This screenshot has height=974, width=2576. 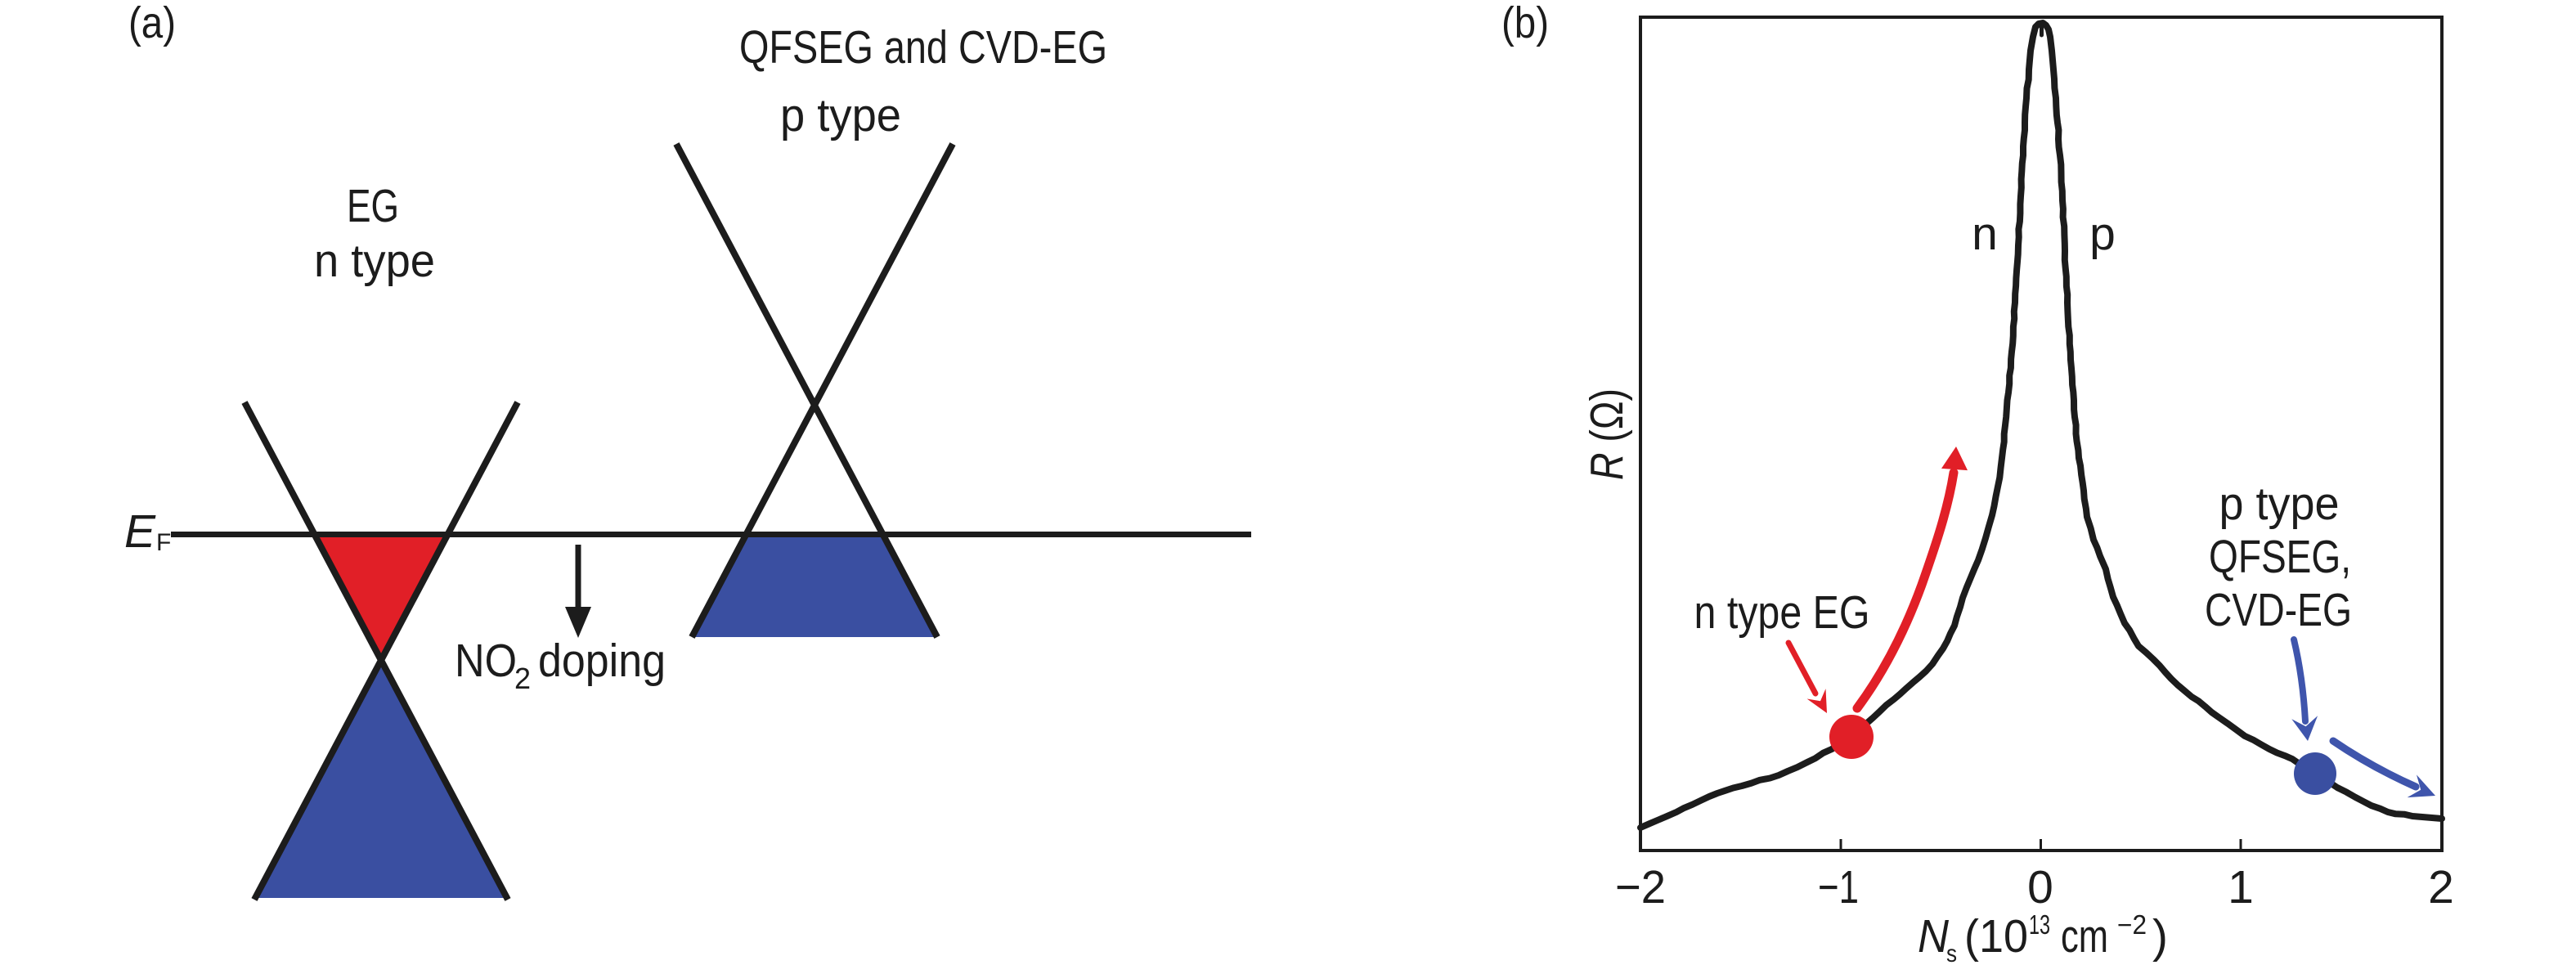 What do you see at coordinates (486, 661) in the screenshot?
I see `svg-text: NO` at bounding box center [486, 661].